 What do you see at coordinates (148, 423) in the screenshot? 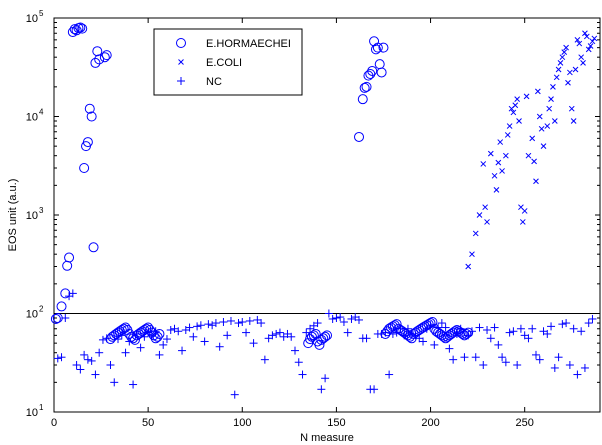
I see `x-tick-label-1: 50` at bounding box center [148, 423].